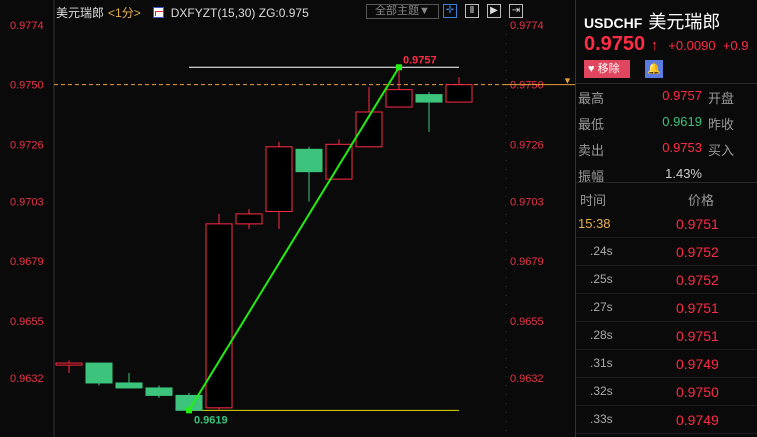  What do you see at coordinates (27, 145) in the screenshot?
I see `y-tick-label-left: 0.9726` at bounding box center [27, 145].